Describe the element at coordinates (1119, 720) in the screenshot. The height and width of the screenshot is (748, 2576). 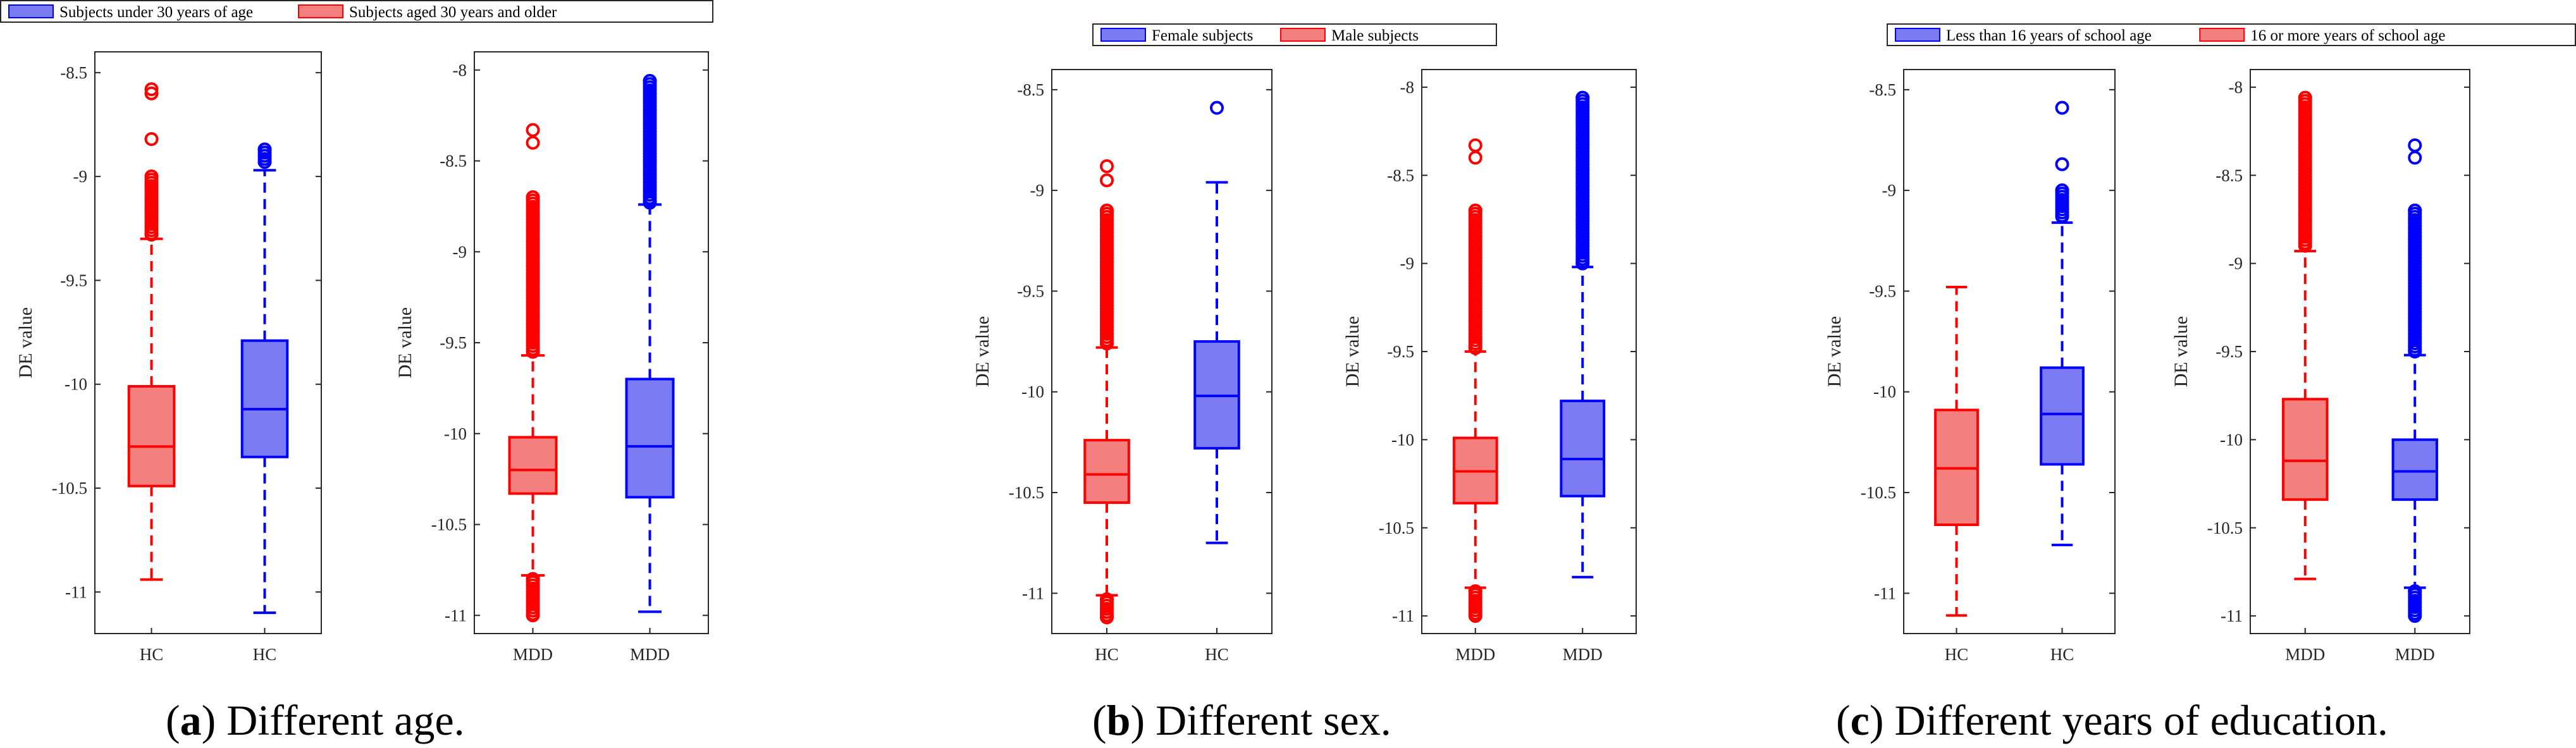
I see `caption-letter: b` at that location.